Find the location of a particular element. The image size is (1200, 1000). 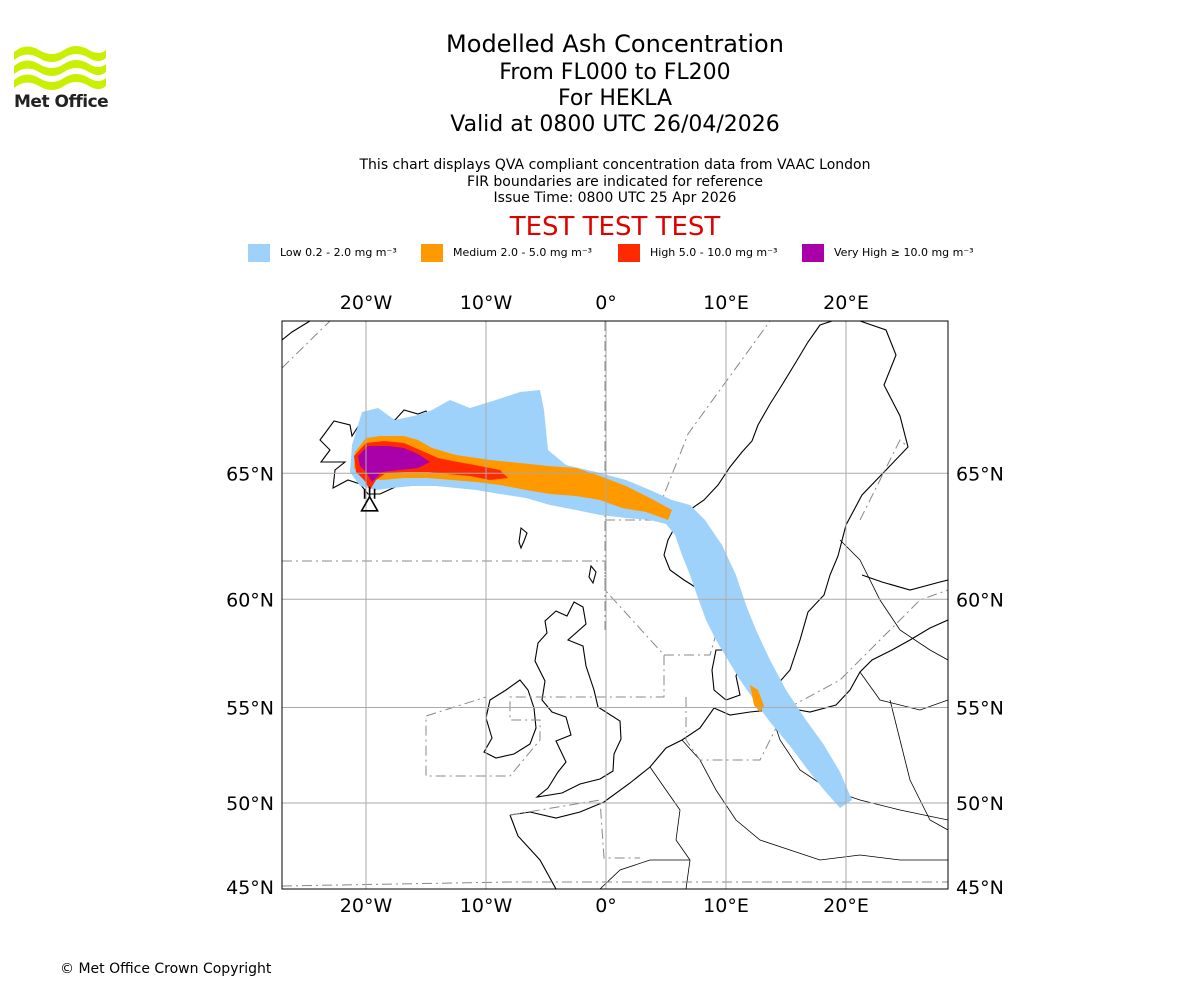

logo-text: Met Office is located at coordinates (61, 102).